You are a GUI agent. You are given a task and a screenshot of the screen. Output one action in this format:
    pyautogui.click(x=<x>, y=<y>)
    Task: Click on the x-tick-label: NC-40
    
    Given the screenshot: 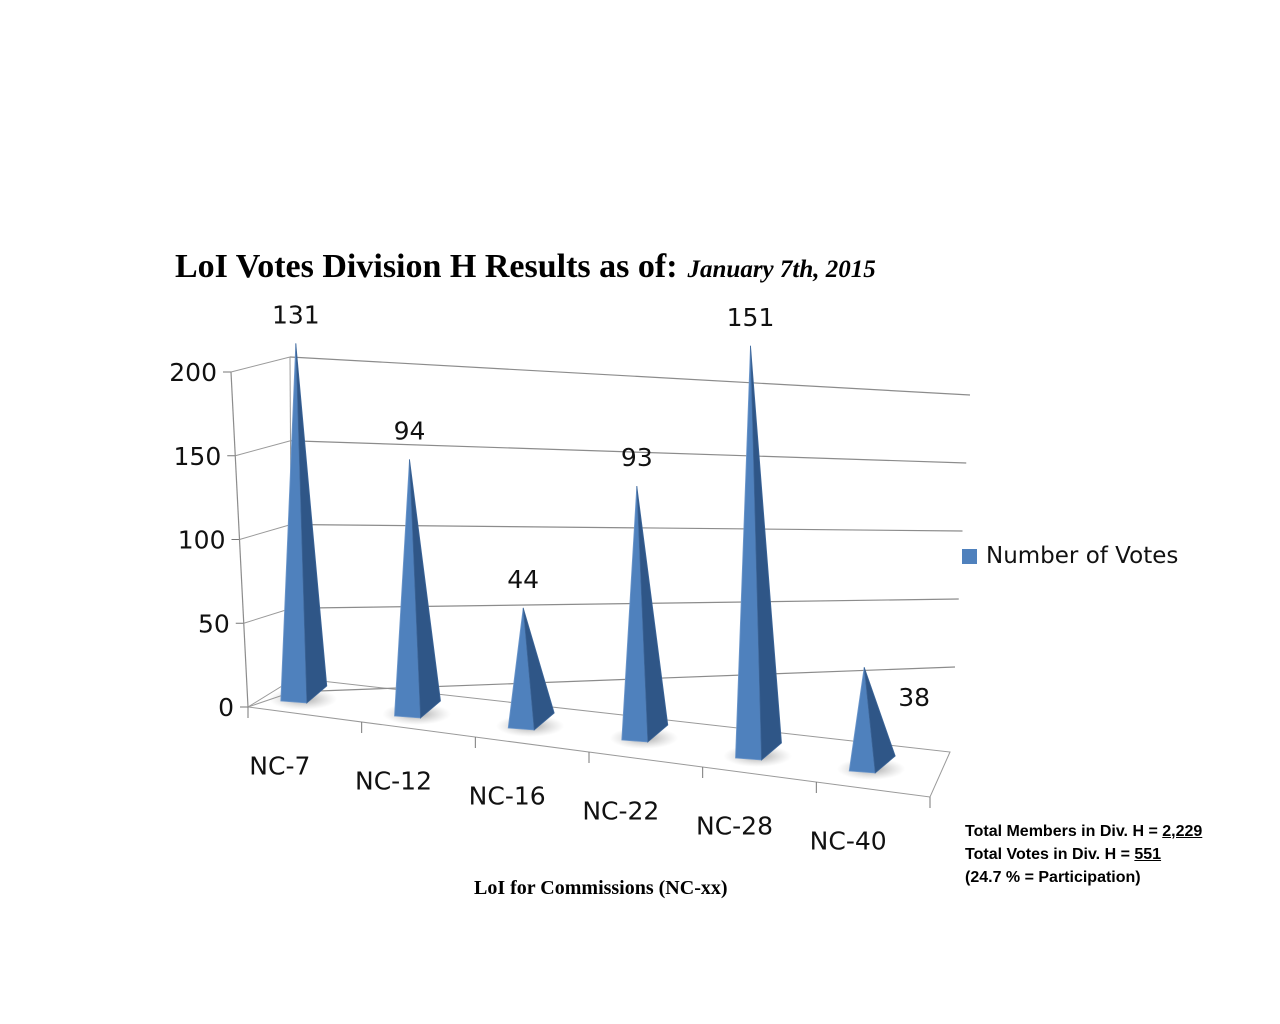 What is the action you would take?
    pyautogui.click(x=848, y=841)
    